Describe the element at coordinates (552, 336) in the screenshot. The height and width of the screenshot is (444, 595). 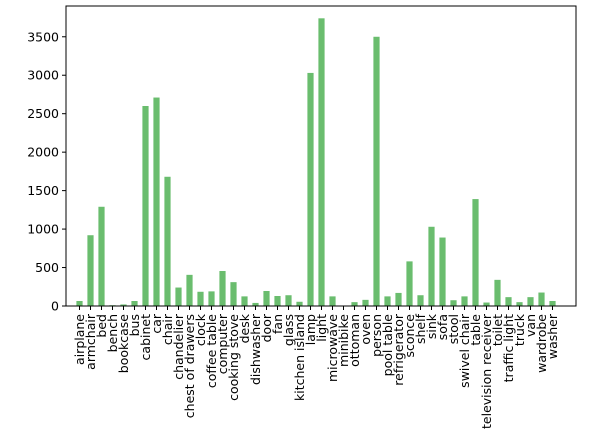
I see `x-tick-label-washer: washer` at that location.